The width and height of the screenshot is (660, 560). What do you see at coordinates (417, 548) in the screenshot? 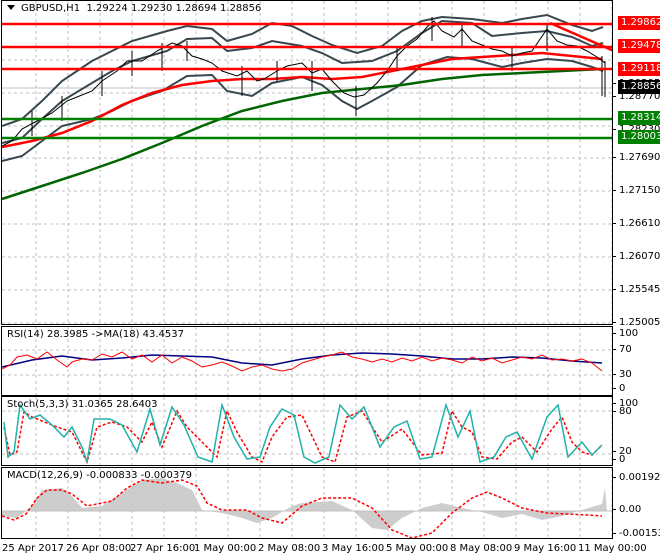
I see `time-label: 5 May 00:00` at bounding box center [417, 548].